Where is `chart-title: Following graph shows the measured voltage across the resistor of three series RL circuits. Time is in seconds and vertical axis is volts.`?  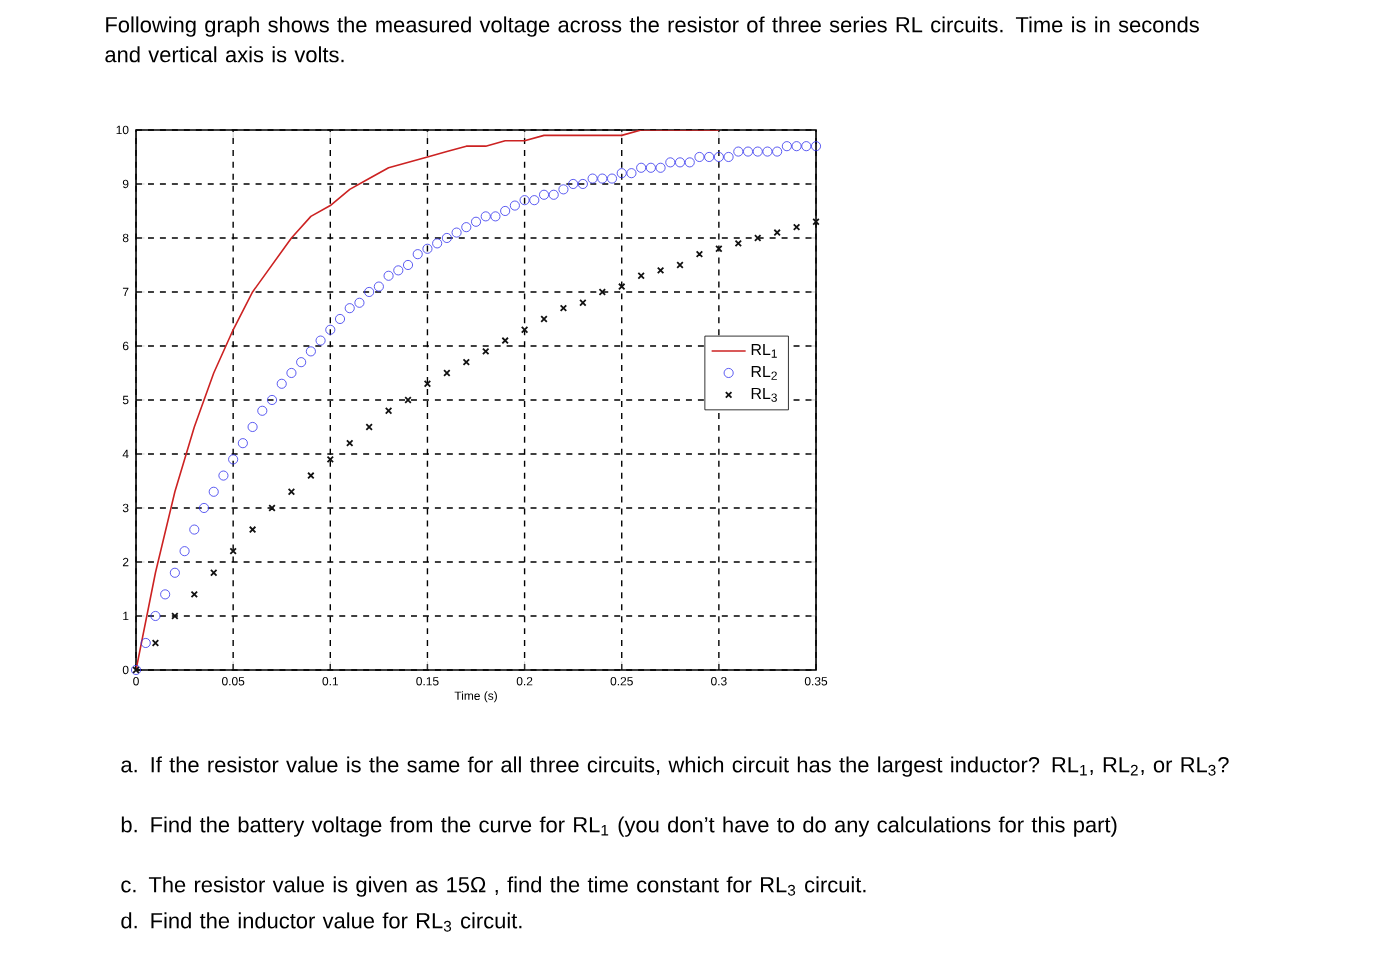 chart-title: Following graph shows the measured voltage across the resistor of three series RL circuits. Time is in seconds and vertical axis is volts. is located at coordinates (652, 39).